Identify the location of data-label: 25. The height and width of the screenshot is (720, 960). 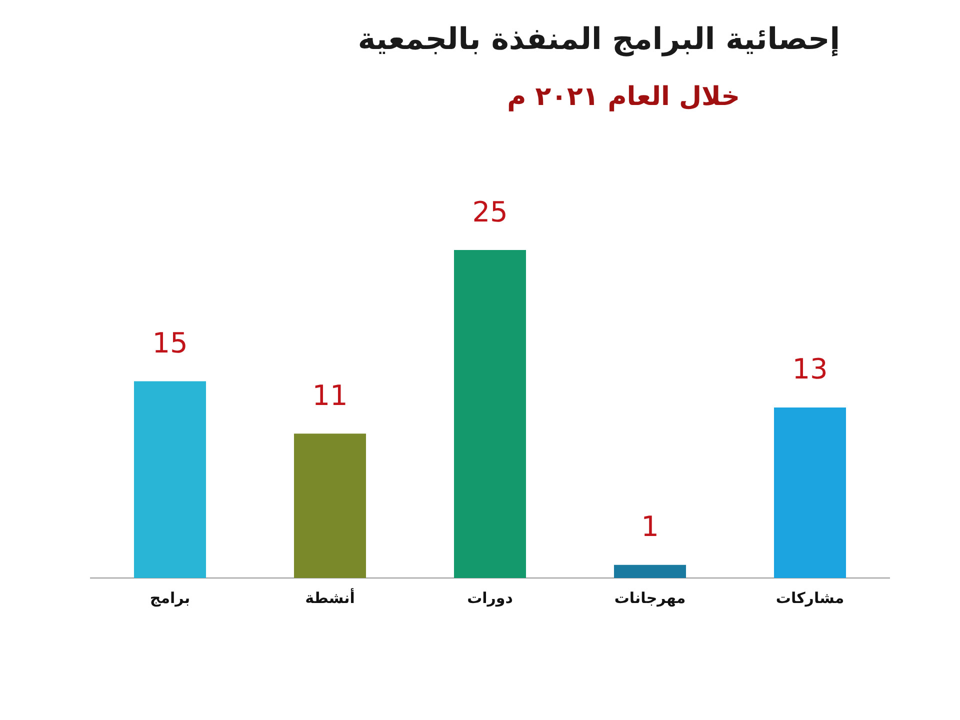
(490, 211).